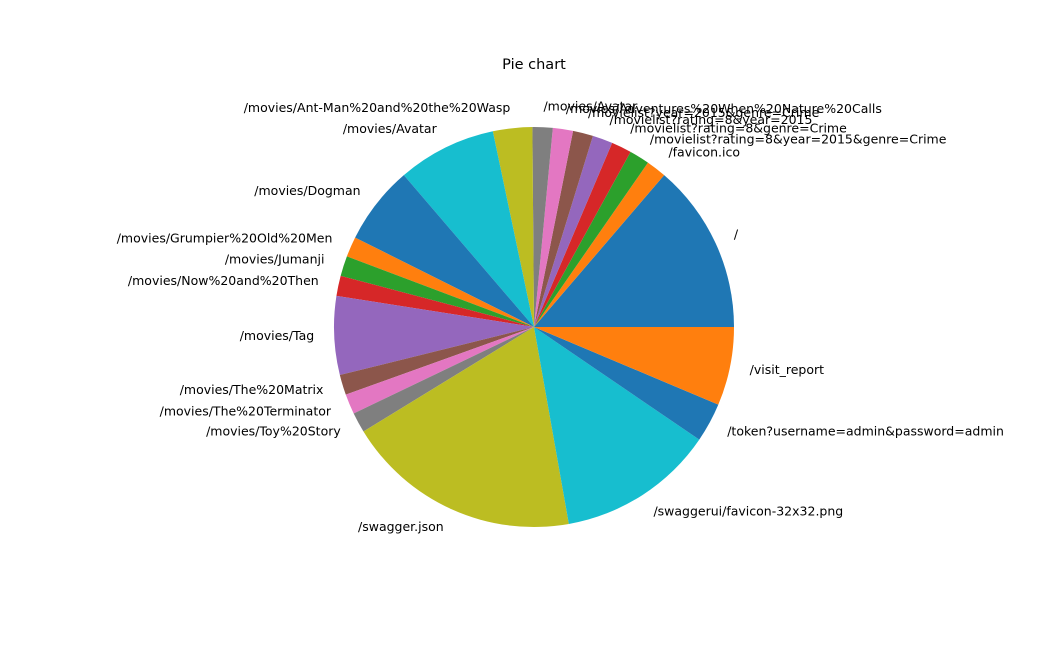 The width and height of the screenshot is (1041, 652). What do you see at coordinates (704, 151) in the screenshot?
I see `pie-slice-label-1: /favicon.ico` at bounding box center [704, 151].